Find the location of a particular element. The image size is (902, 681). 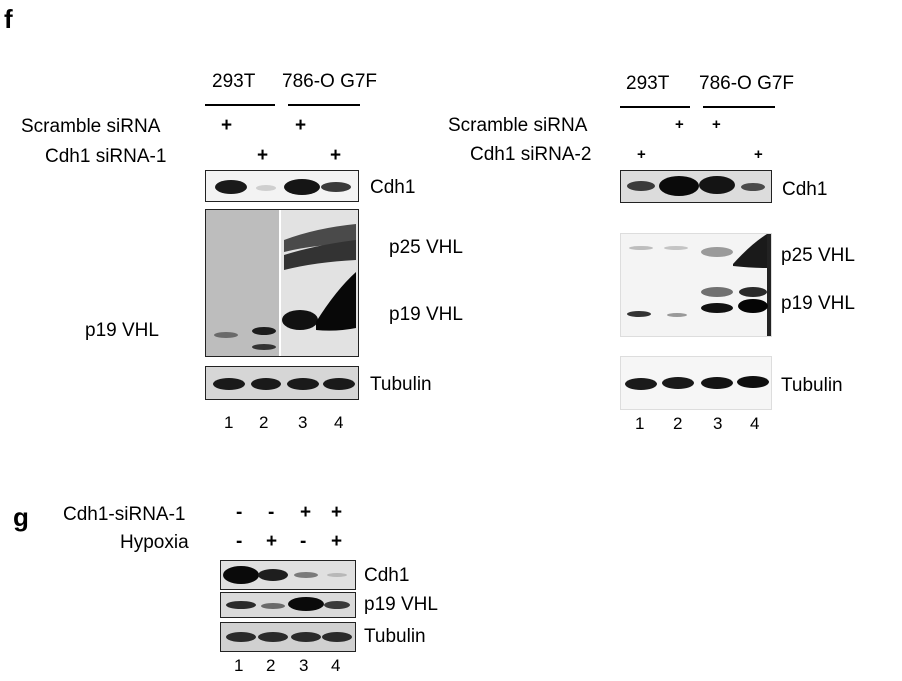

g-lane-4: 4 is located at coordinates (336, 665).